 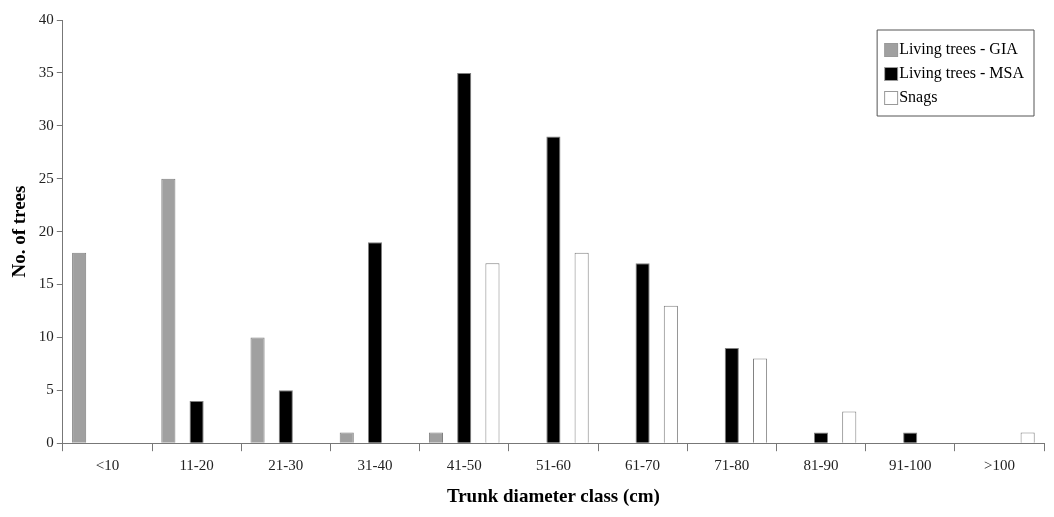 What do you see at coordinates (107, 465) in the screenshot?
I see `x-tick-label: <10` at bounding box center [107, 465].